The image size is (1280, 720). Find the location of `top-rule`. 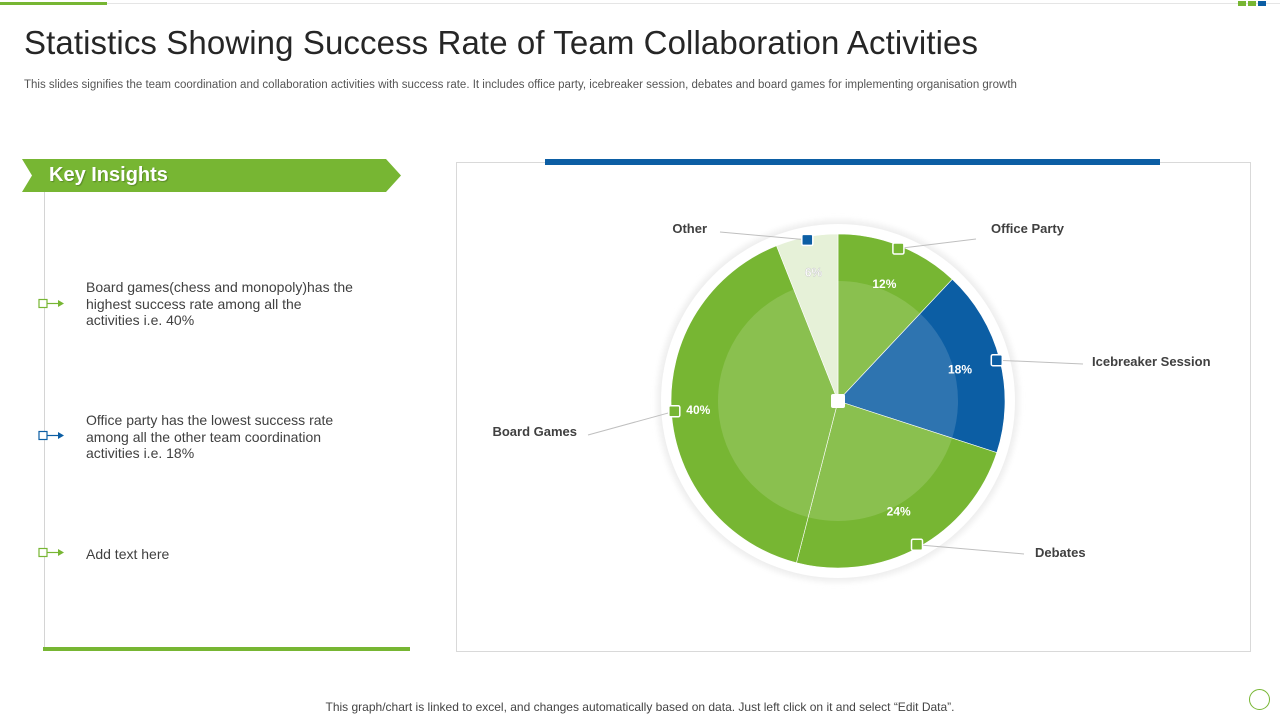

top-rule is located at coordinates (640, 3).